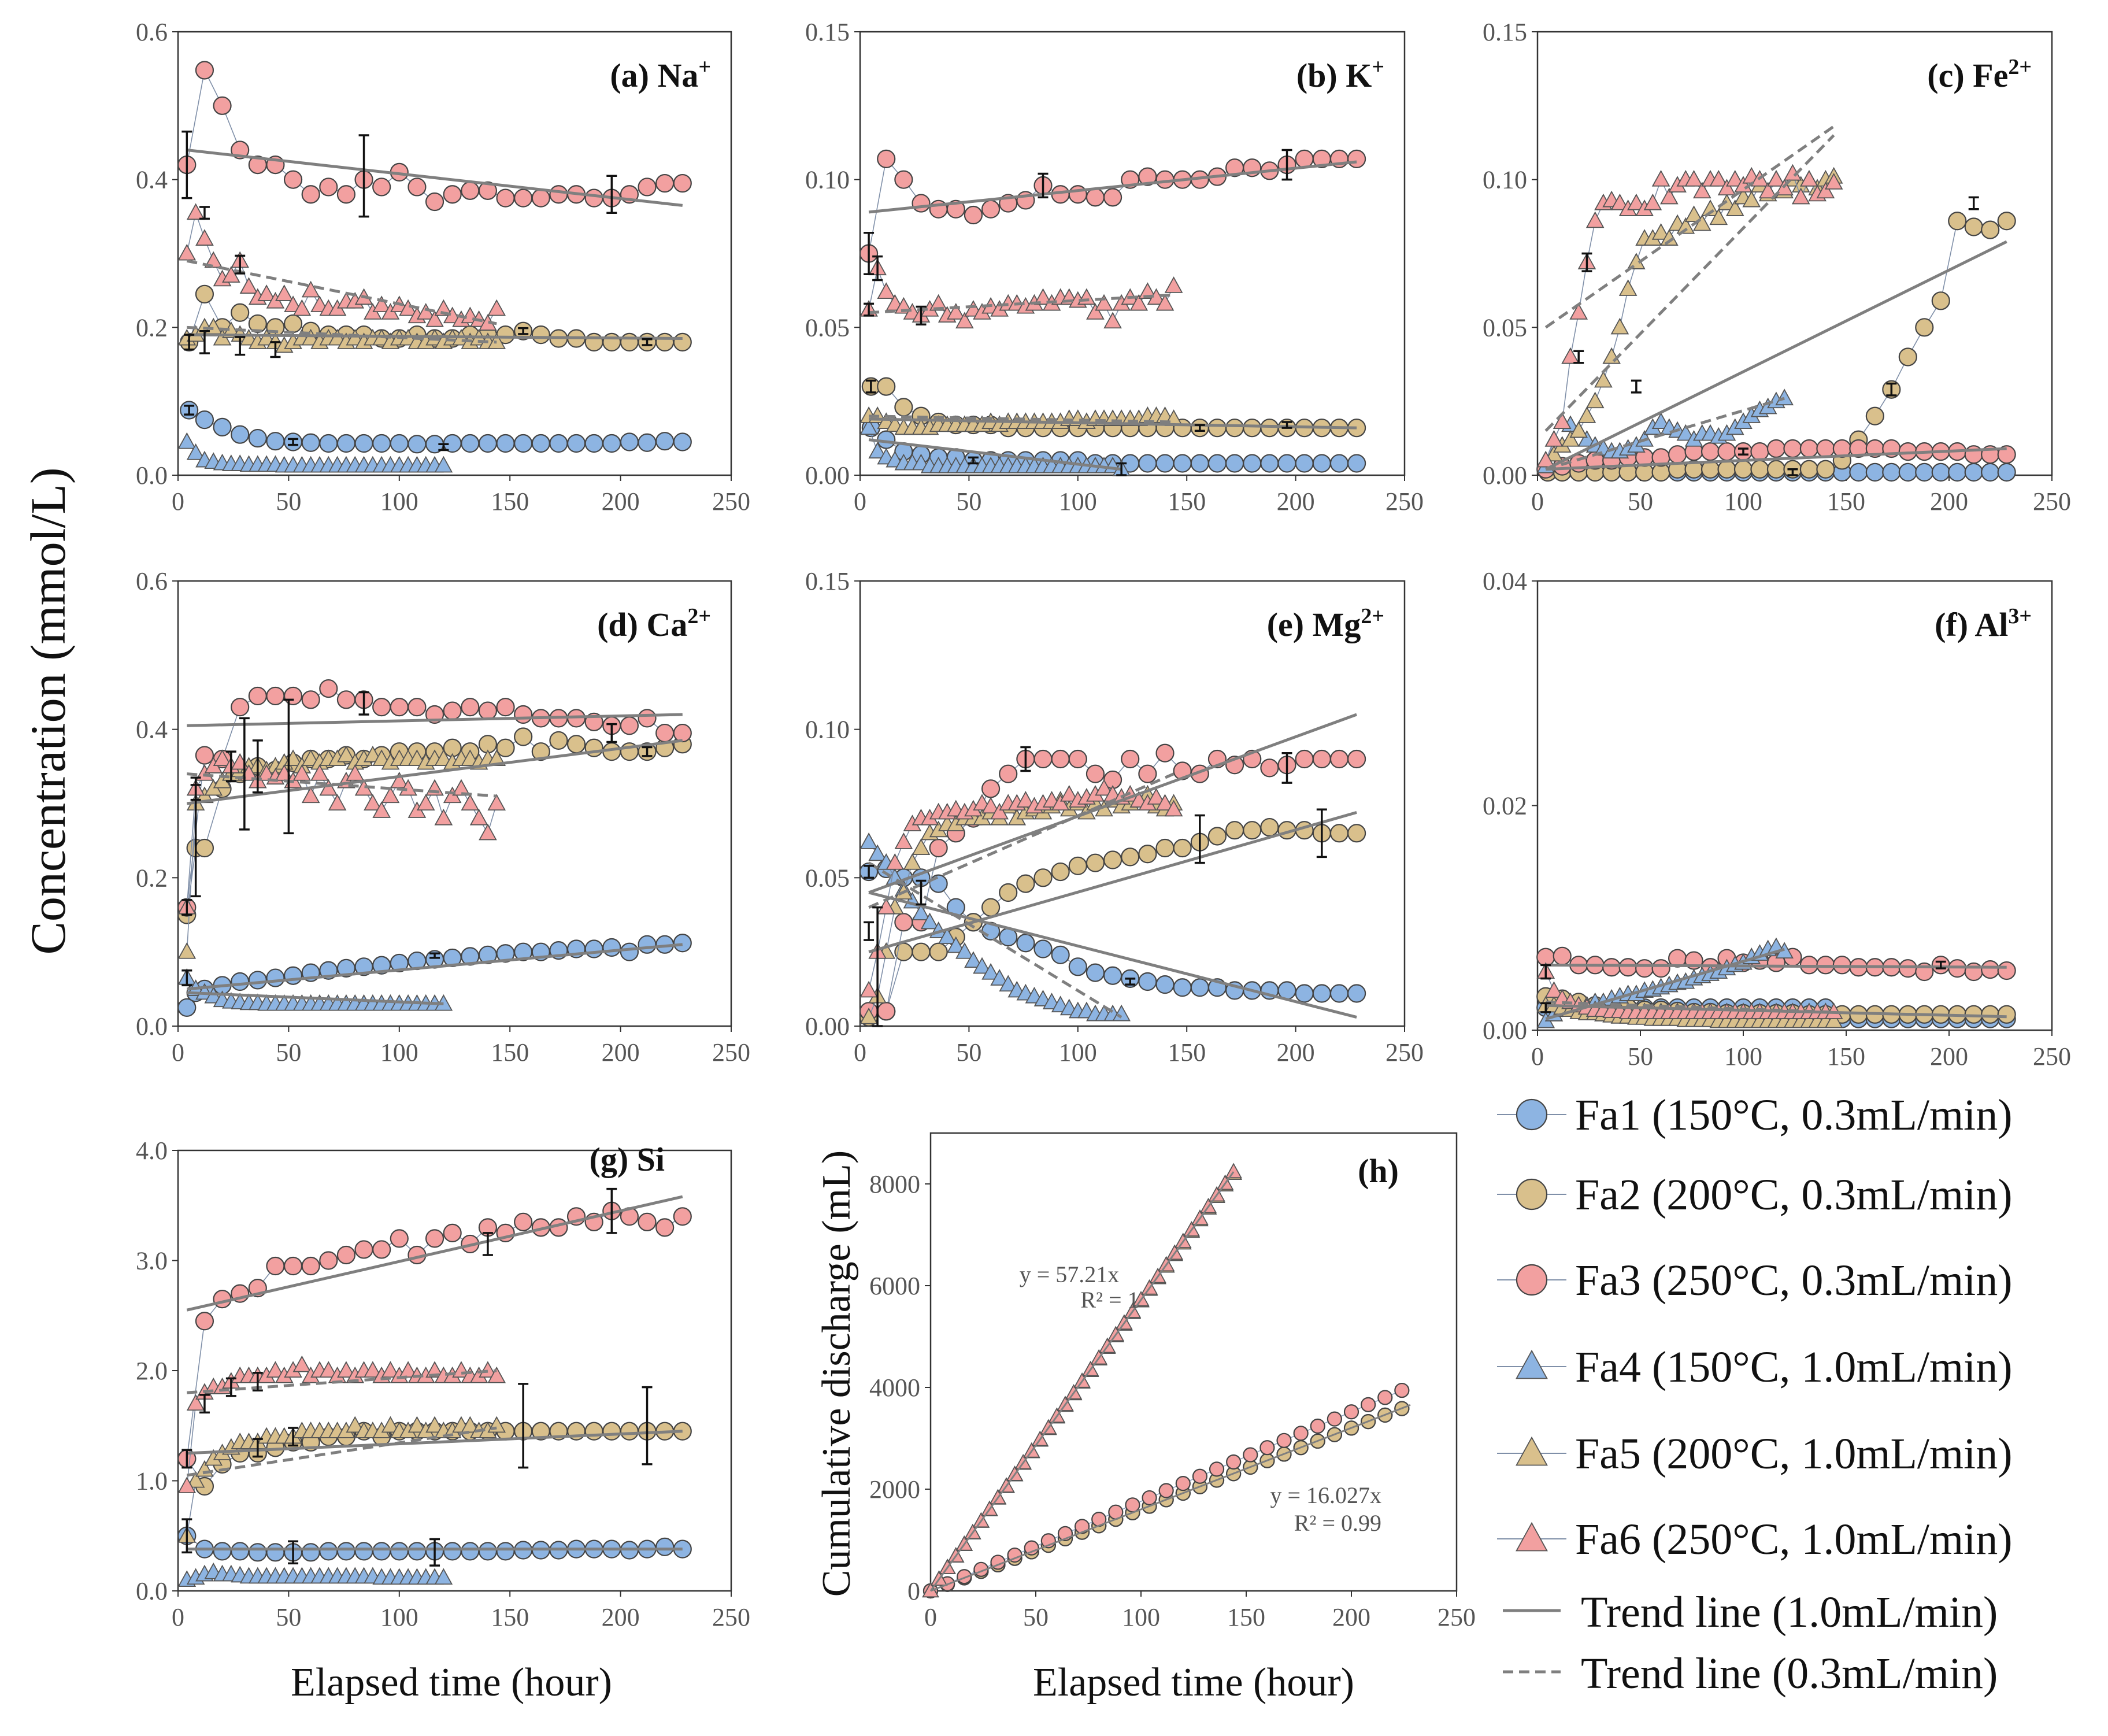  Describe the element at coordinates (152, 878) in the screenshot. I see `y-tick-label: 0.2` at that location.